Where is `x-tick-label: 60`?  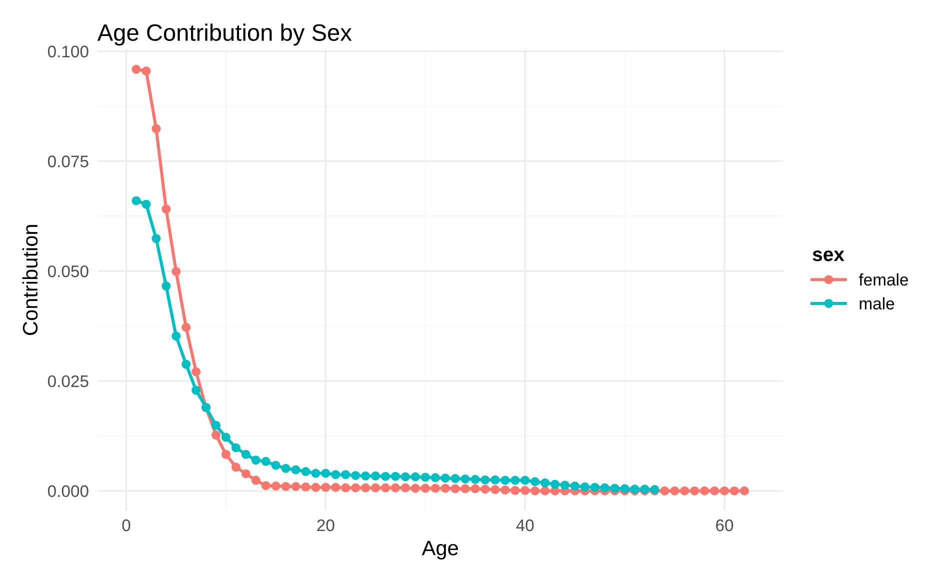
x-tick-label: 60 is located at coordinates (725, 525).